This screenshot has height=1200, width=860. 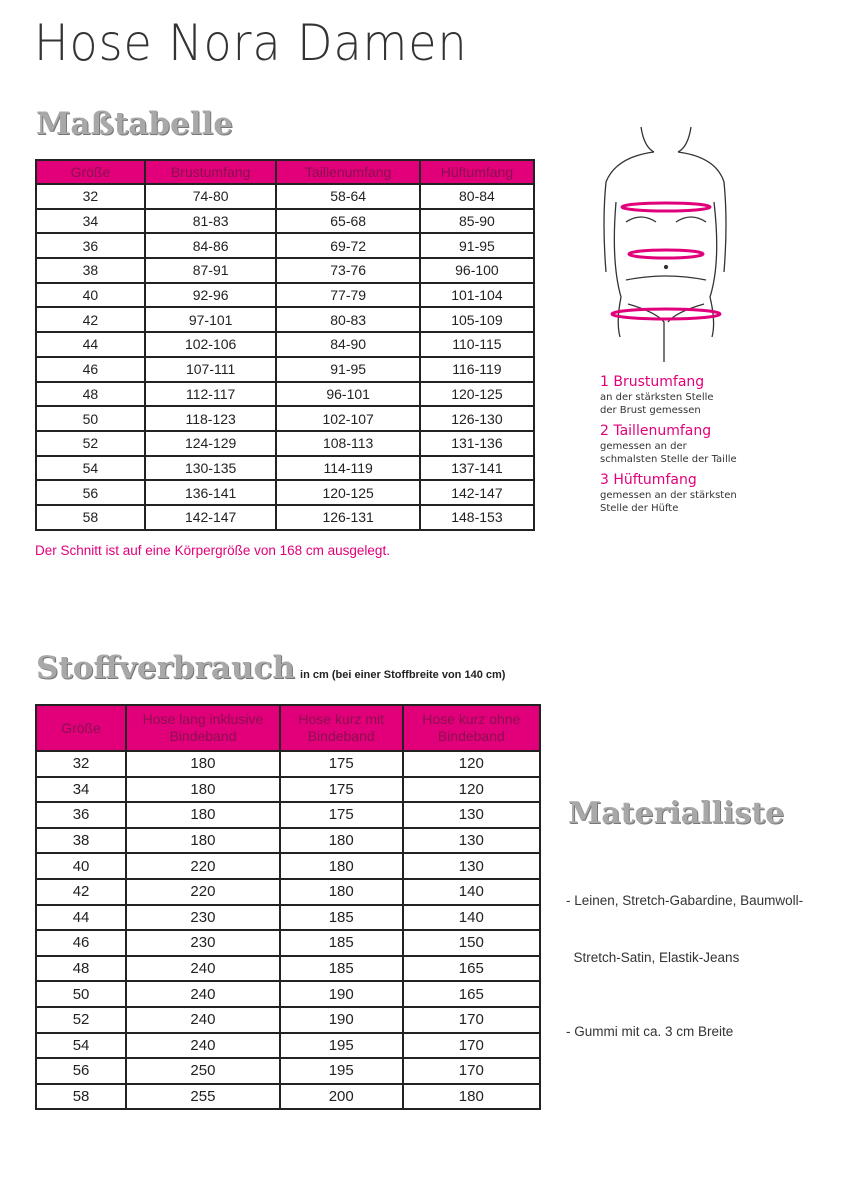 What do you see at coordinates (471, 1045) in the screenshot?
I see `table-cell: 170` at bounding box center [471, 1045].